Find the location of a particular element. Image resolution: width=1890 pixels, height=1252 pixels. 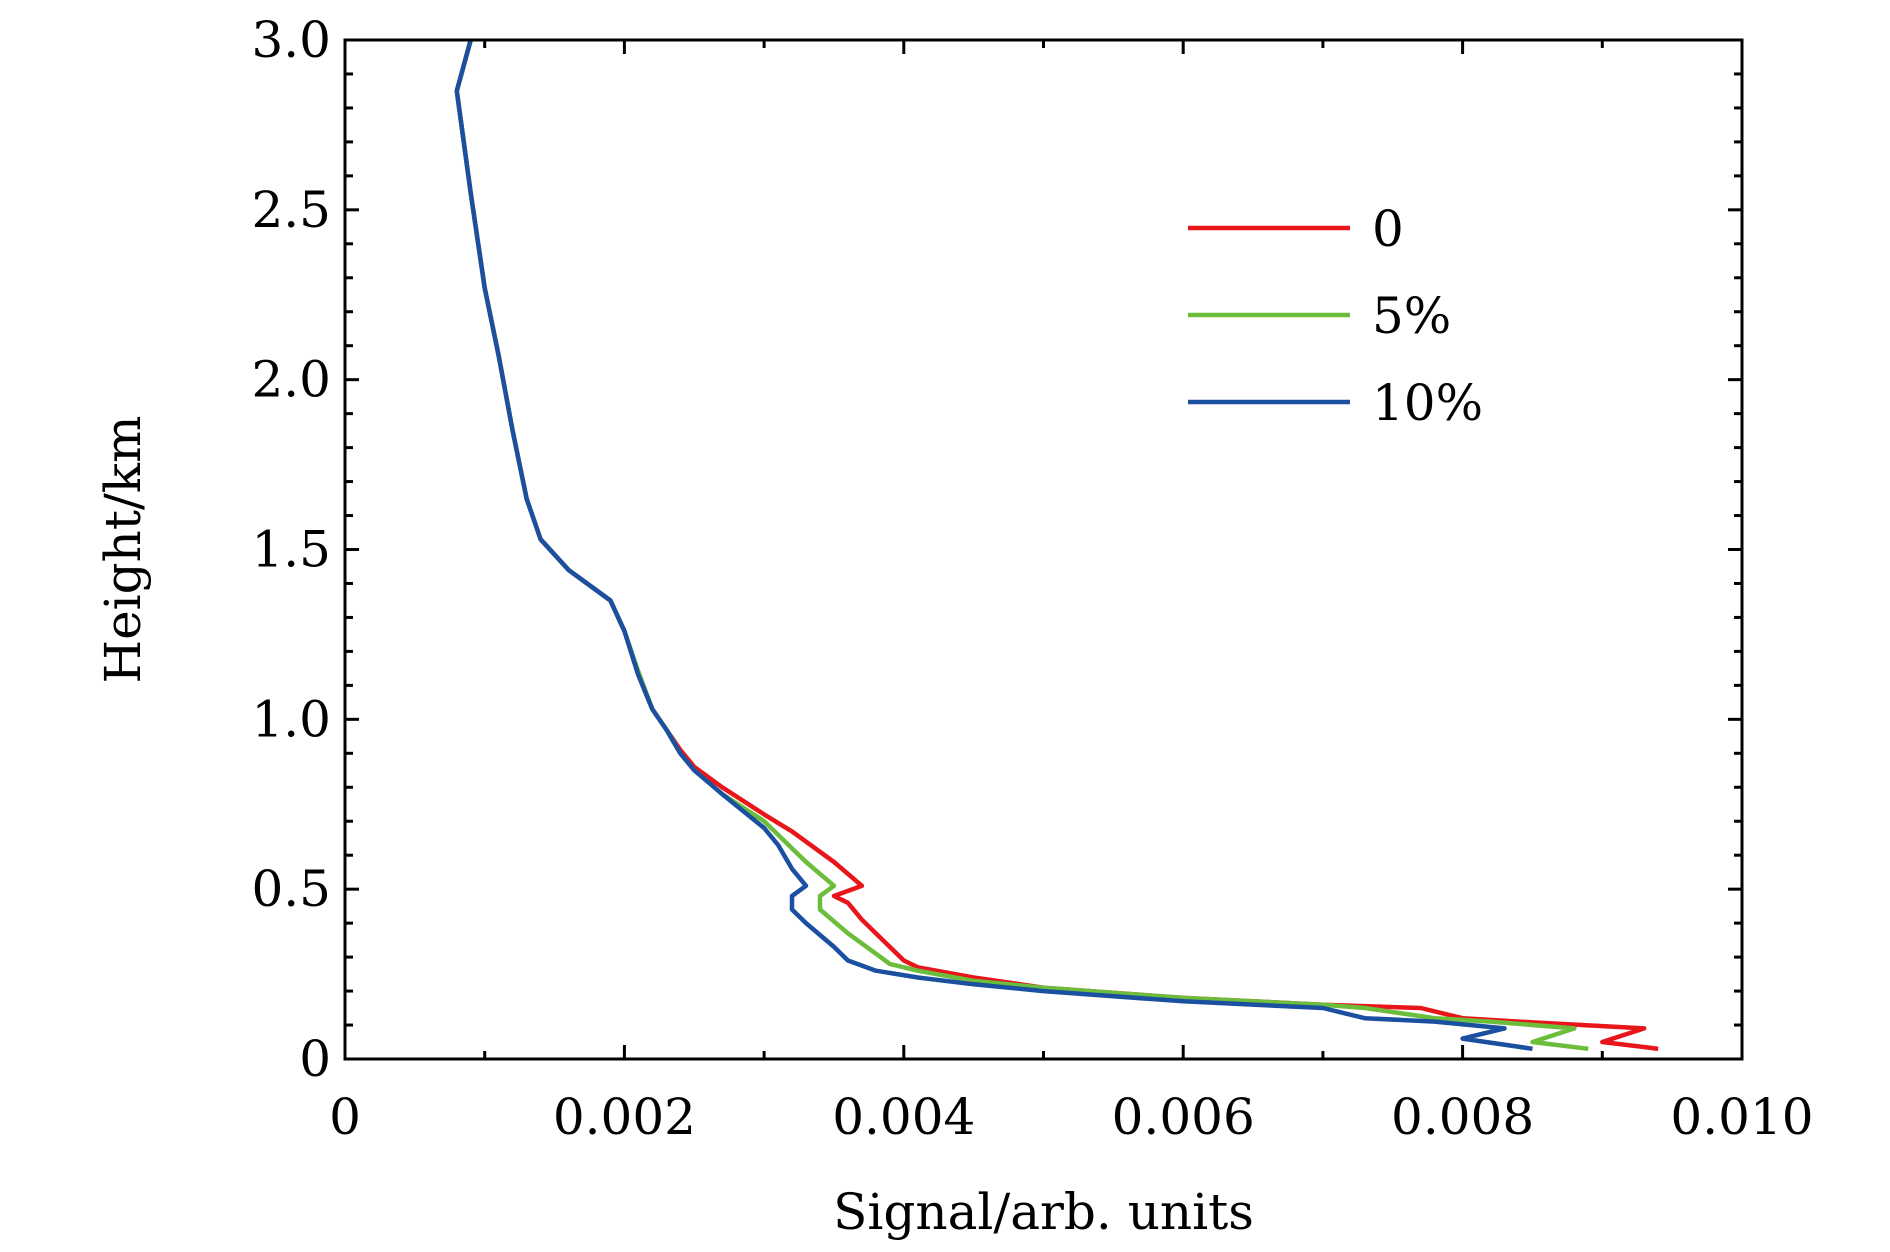

x-tick-label: 0.002 is located at coordinates (624, 1117).